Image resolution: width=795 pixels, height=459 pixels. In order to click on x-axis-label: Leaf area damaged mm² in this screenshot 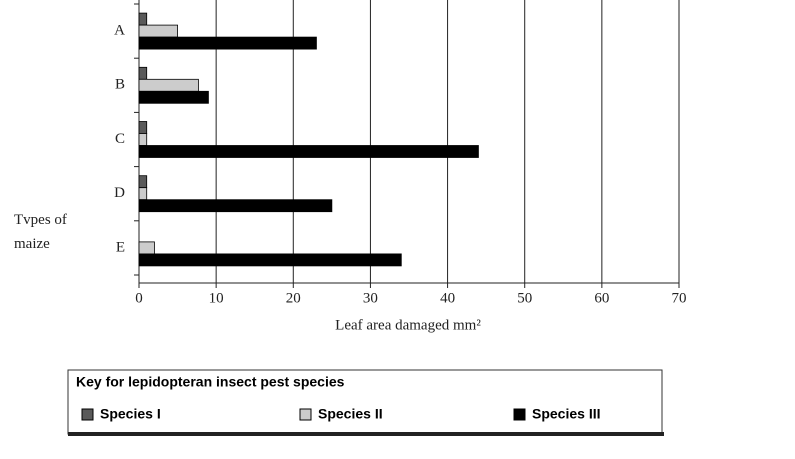, I will do `click(408, 325)`.